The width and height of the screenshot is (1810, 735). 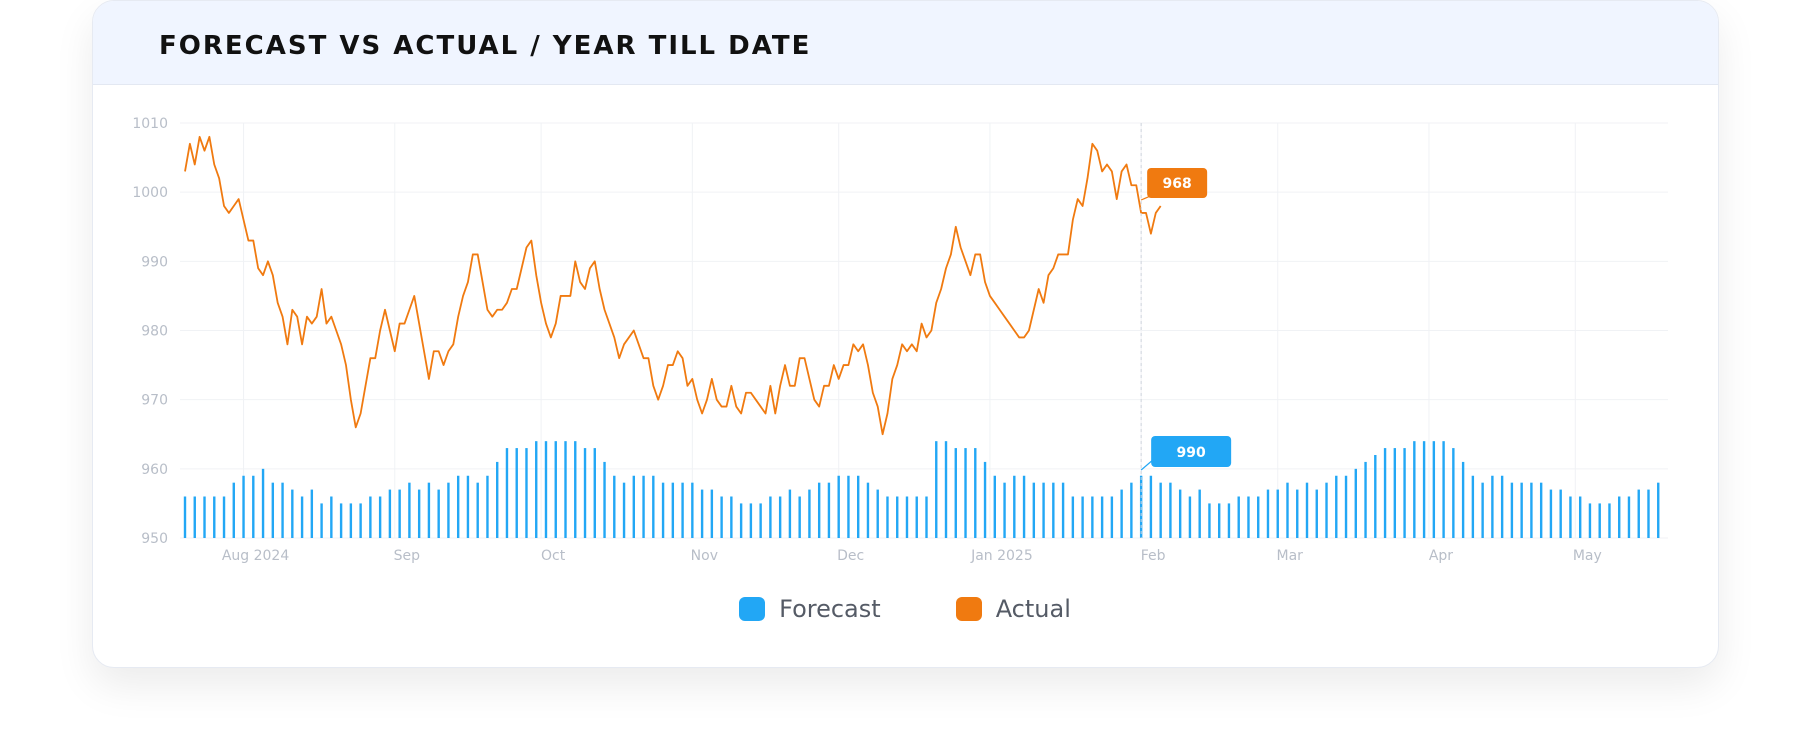 What do you see at coordinates (154, 401) in the screenshot?
I see `y-tick-label: 970` at bounding box center [154, 401].